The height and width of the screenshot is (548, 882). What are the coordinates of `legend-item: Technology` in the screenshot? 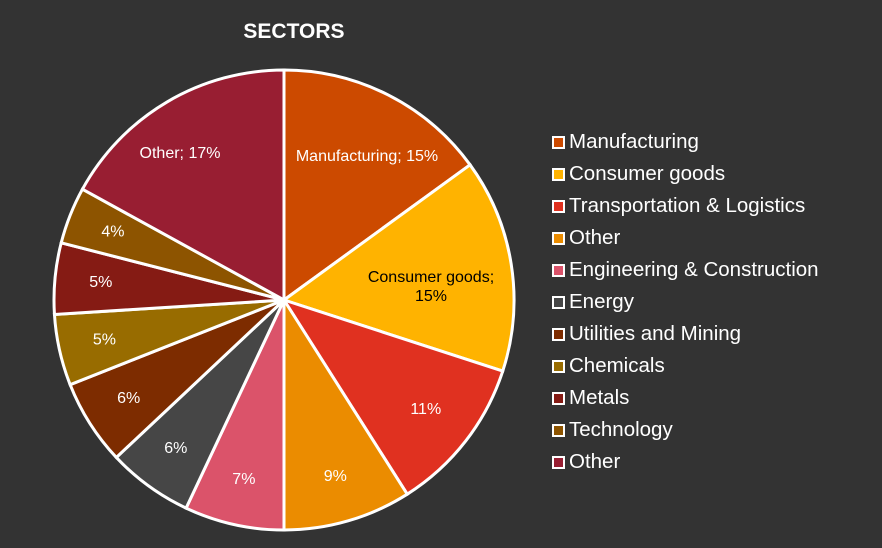 It's located at (685, 430).